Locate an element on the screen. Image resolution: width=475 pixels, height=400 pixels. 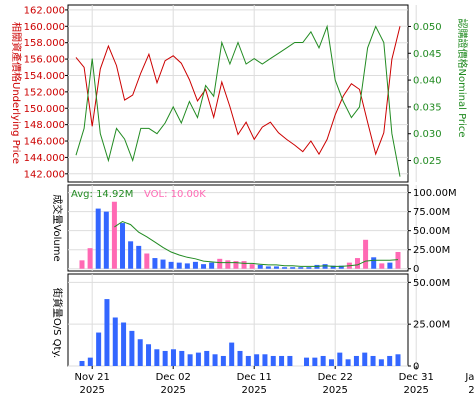
price-left-tick-label: 152.000 is located at coordinates (44, 92).